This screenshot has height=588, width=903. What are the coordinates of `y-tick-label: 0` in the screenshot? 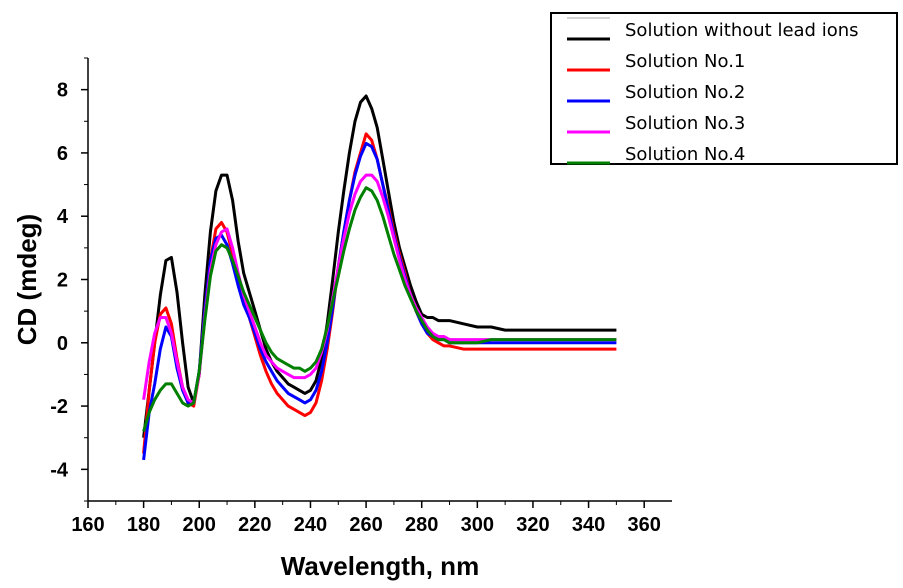 It's located at (62, 344).